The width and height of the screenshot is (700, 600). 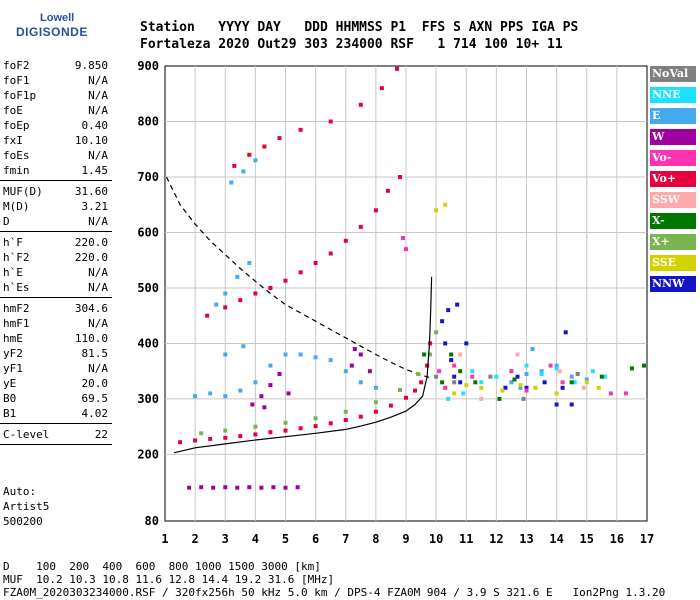 I want to click on param-row: yF2 81.5, so click(x=56, y=353).